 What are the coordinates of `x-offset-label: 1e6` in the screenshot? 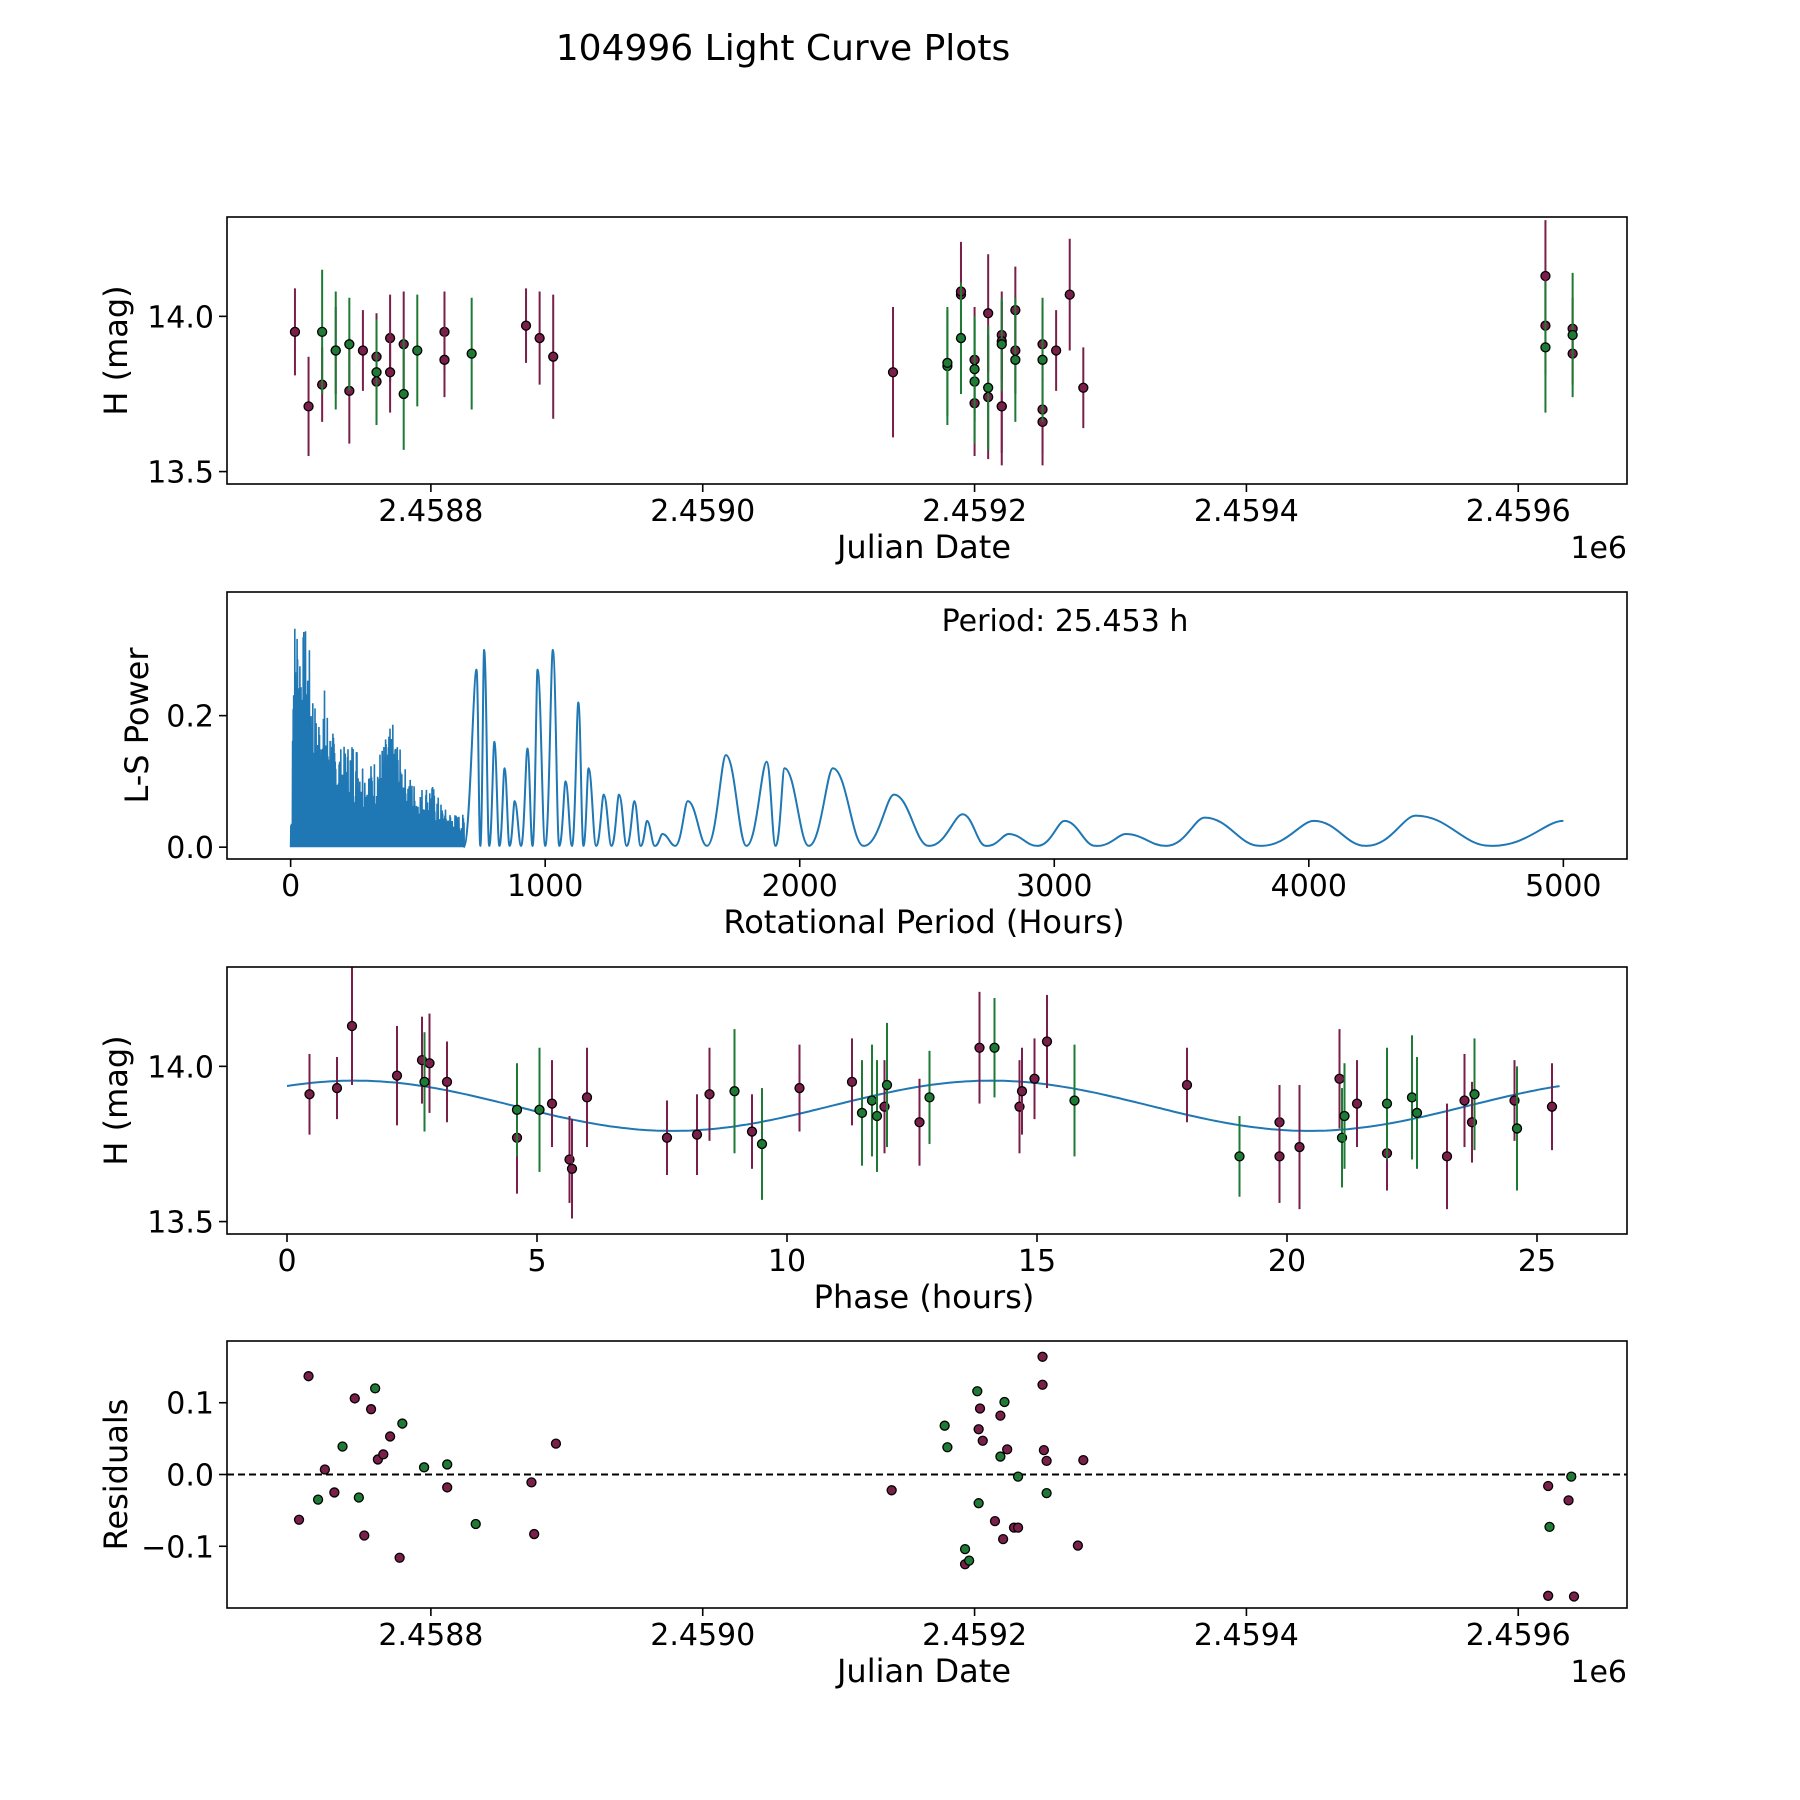 It's located at (1598, 1672).